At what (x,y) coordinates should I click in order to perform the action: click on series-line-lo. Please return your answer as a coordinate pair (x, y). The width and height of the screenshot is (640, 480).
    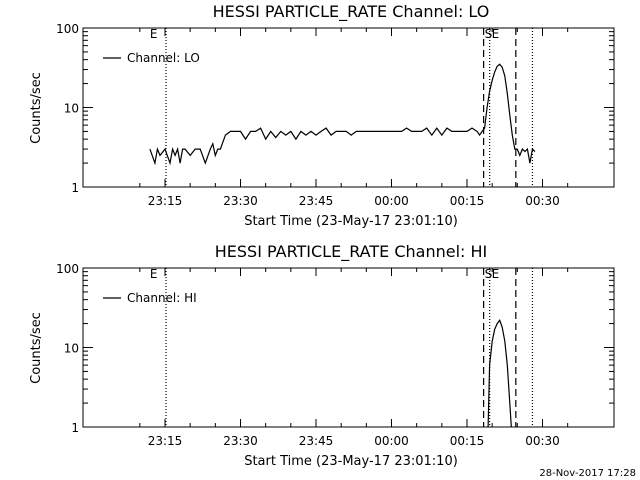
    Looking at the image, I should click on (342, 114).